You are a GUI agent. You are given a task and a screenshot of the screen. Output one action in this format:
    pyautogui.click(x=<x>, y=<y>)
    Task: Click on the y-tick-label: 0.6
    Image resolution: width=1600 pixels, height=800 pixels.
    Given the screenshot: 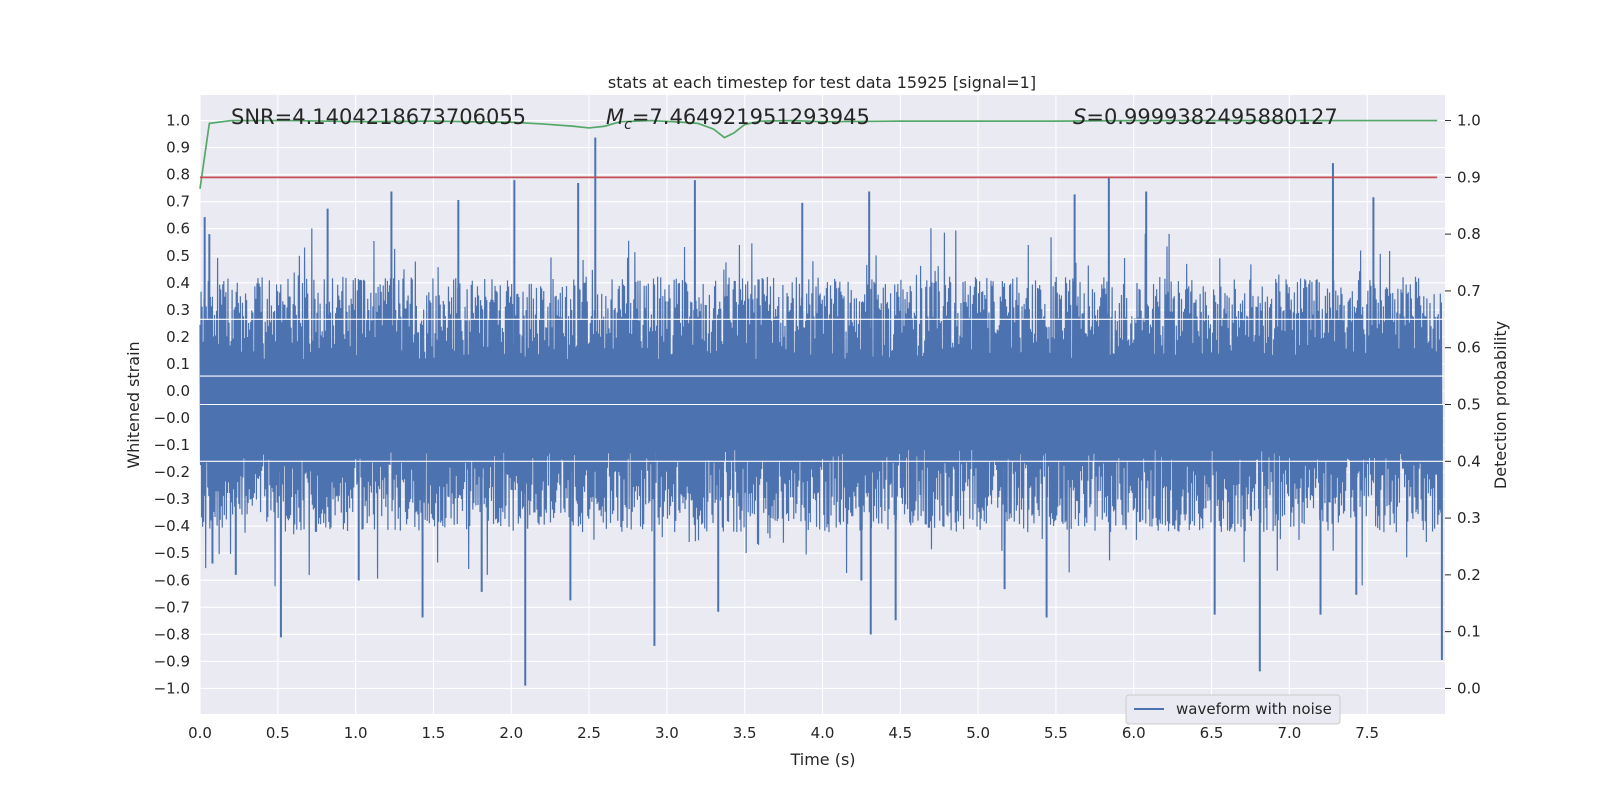 What is the action you would take?
    pyautogui.click(x=178, y=229)
    